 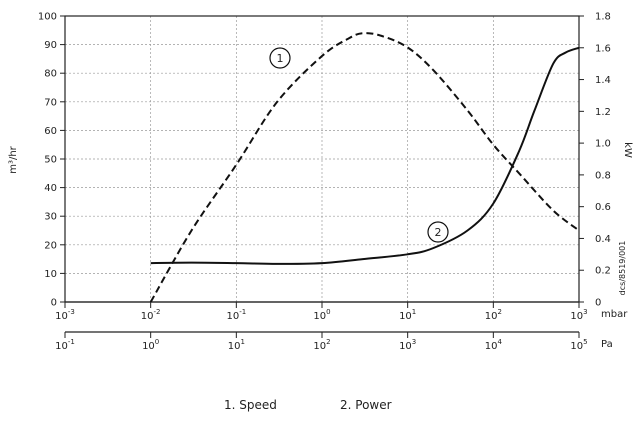 I want to click on y-left-tick-label: 0, so click(x=54, y=303).